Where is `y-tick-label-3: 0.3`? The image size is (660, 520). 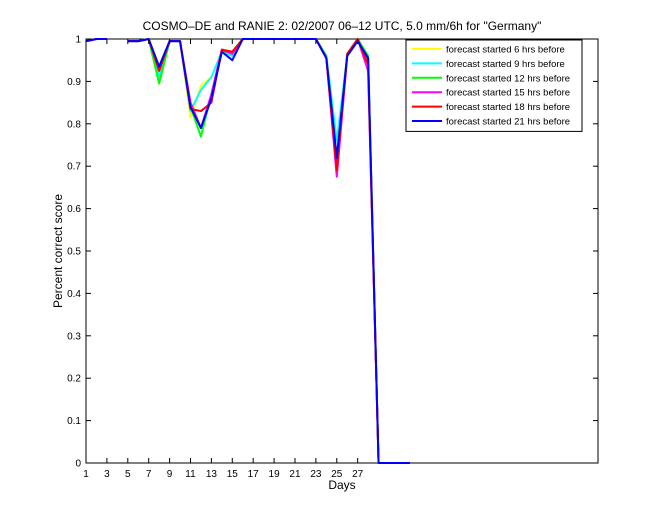
y-tick-label-3: 0.3 is located at coordinates (74, 336).